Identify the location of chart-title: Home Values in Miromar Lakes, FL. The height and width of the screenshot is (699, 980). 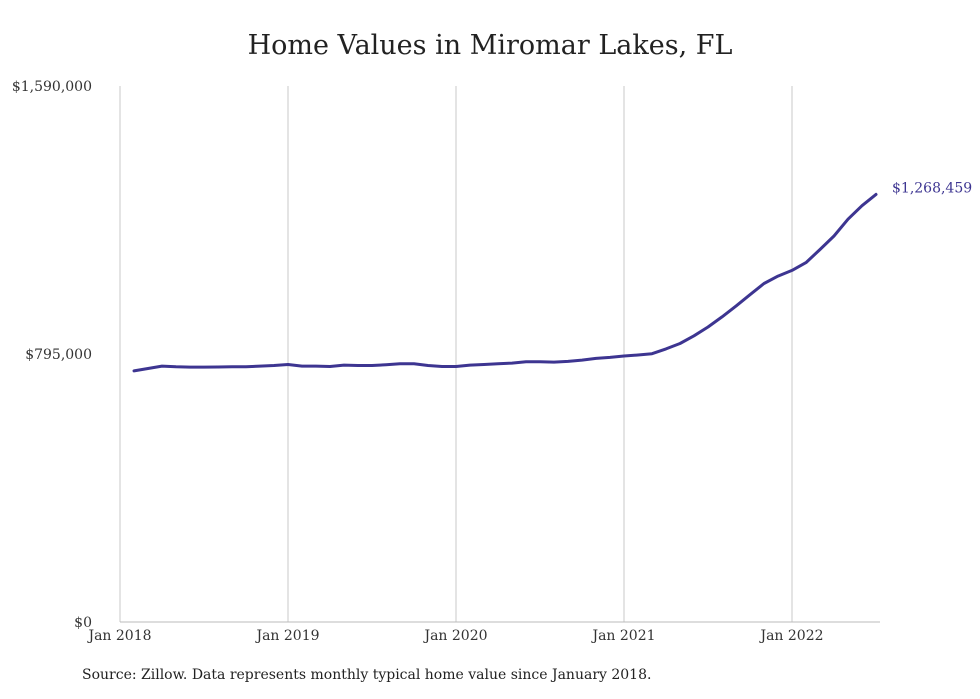
(490, 45).